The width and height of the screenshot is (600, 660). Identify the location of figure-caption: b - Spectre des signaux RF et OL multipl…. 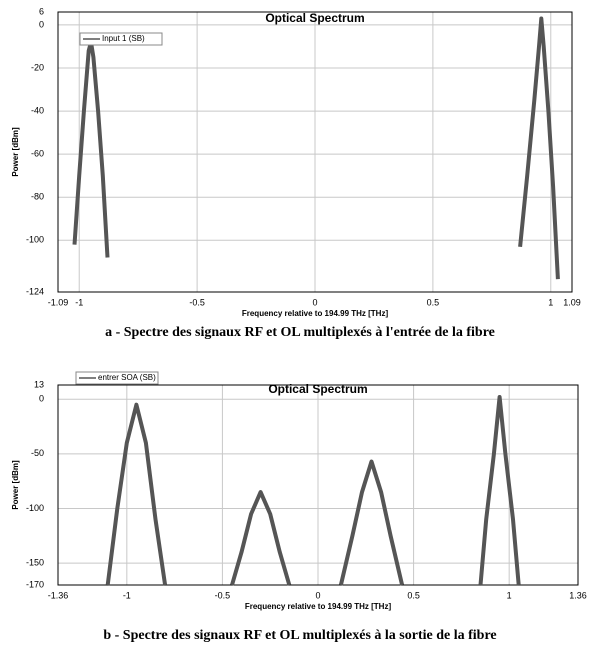
(299, 635).